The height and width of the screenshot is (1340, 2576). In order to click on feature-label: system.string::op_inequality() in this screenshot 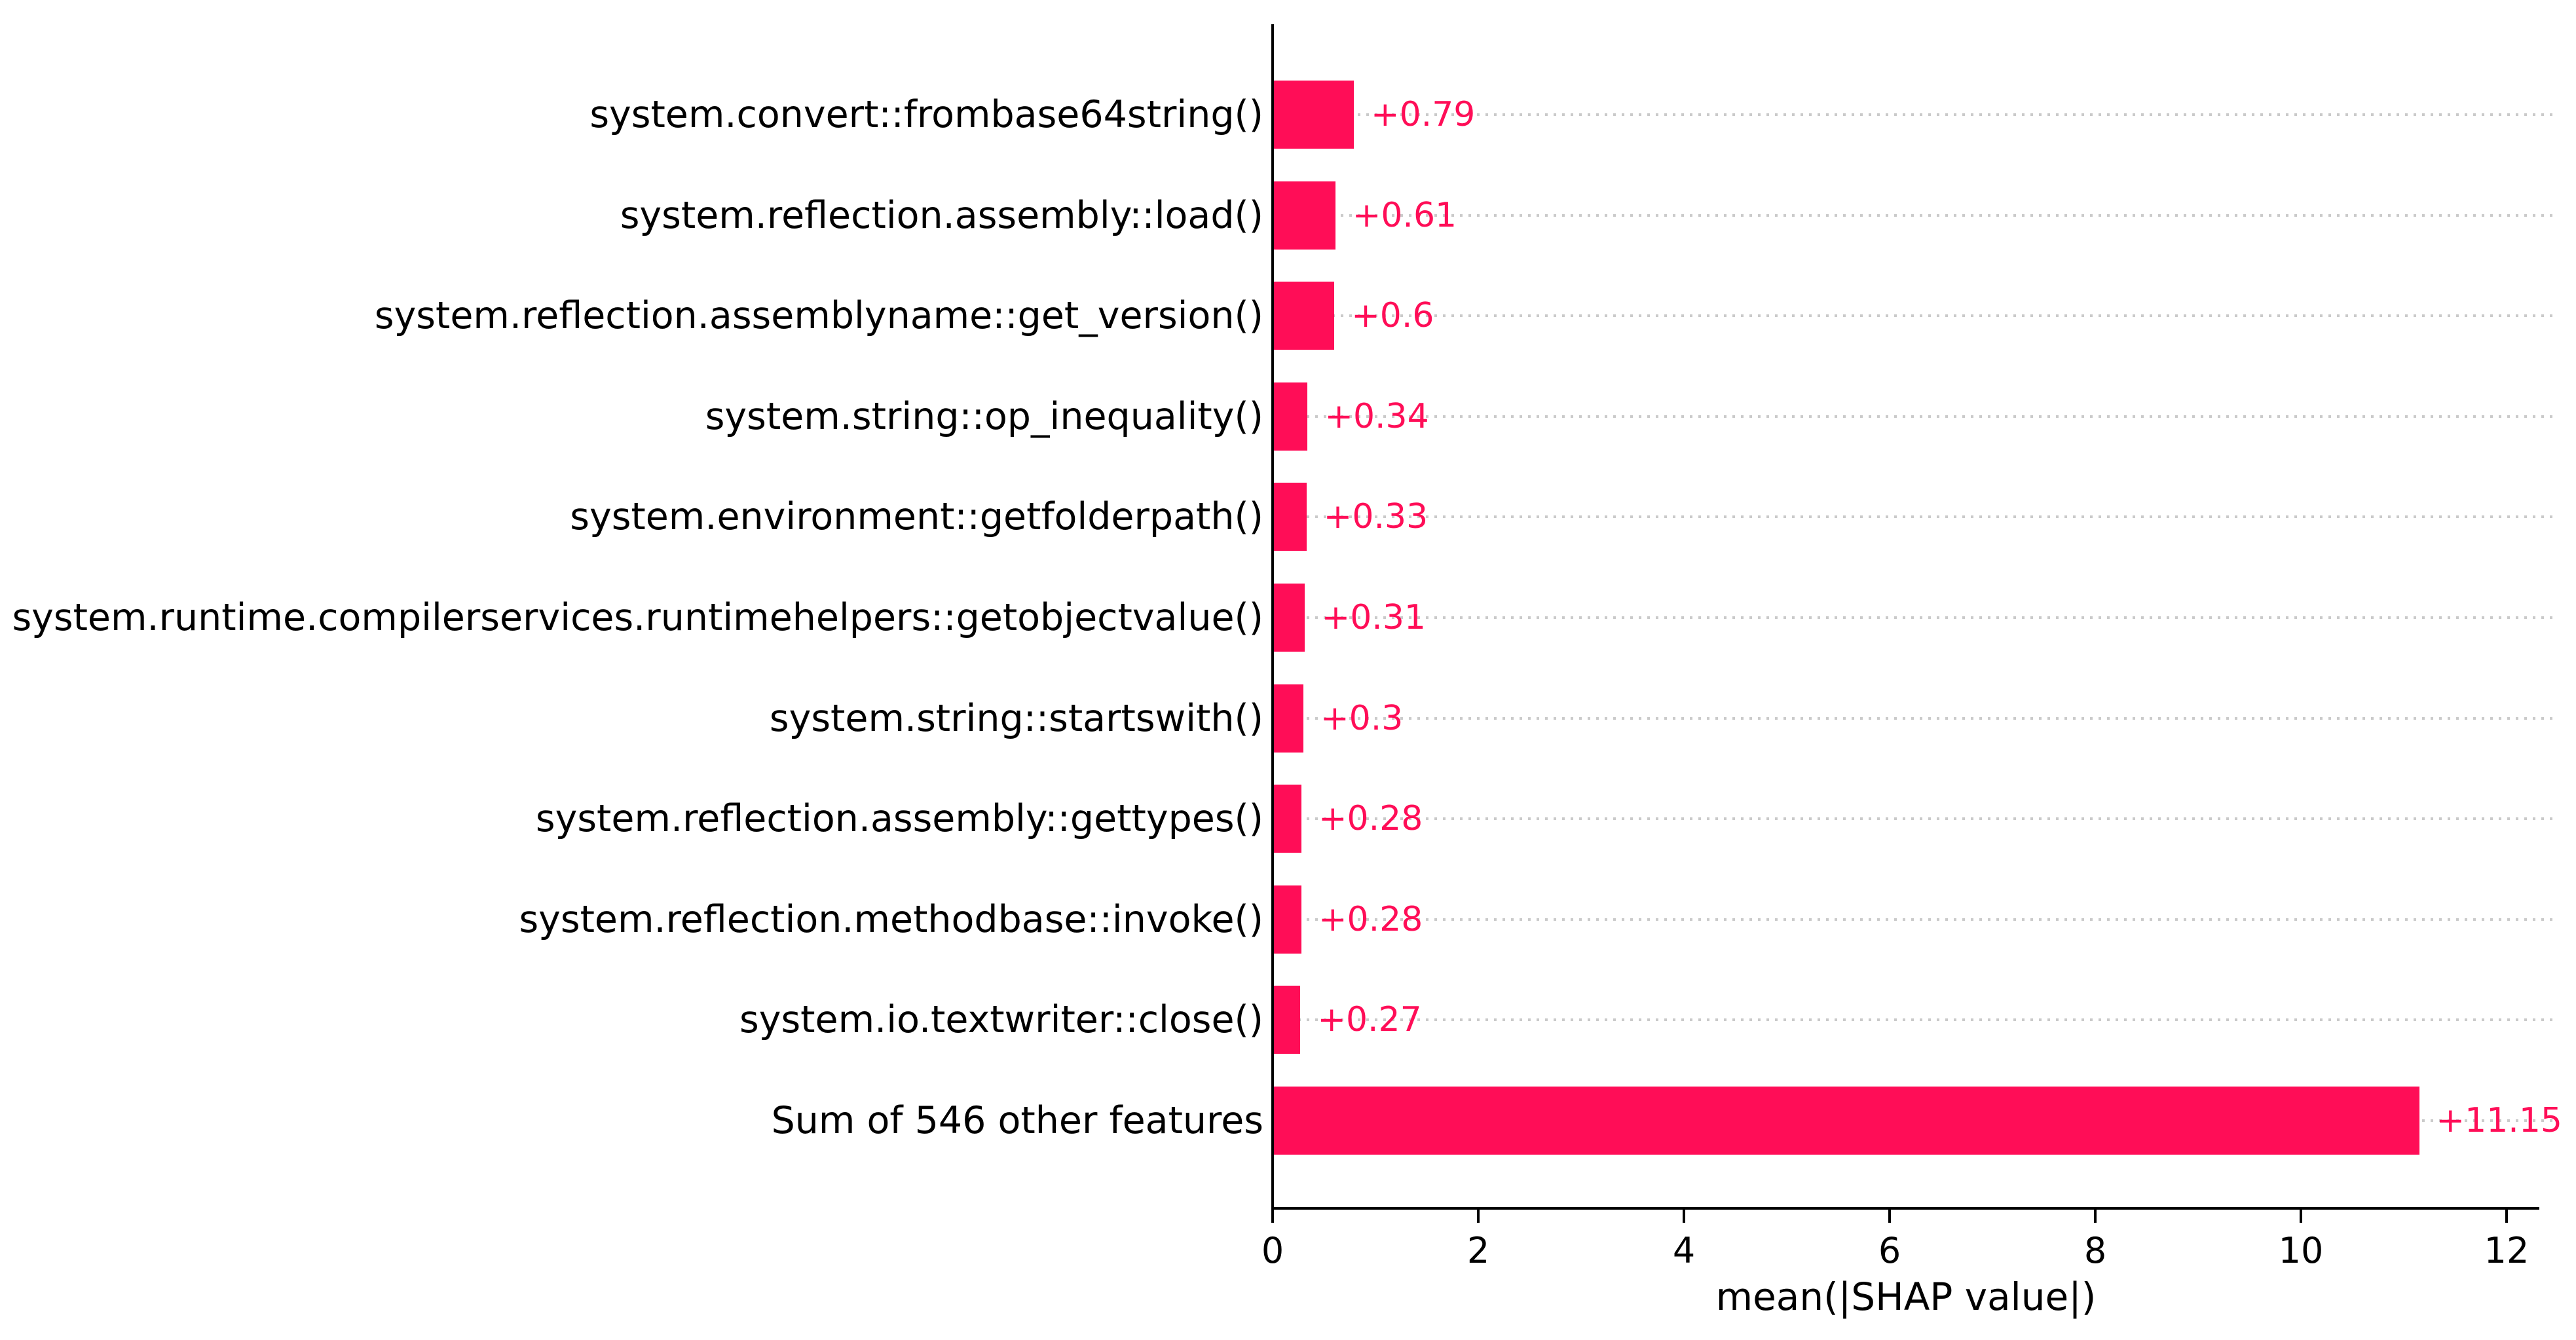, I will do `click(984, 416)`.